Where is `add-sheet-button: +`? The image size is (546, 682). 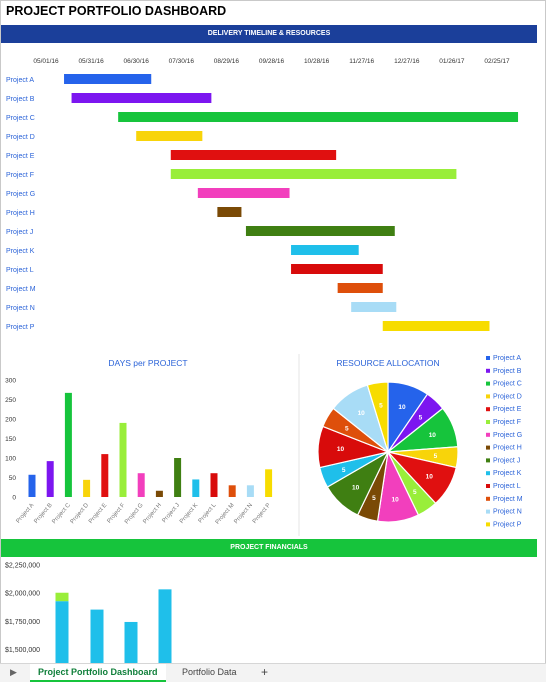 add-sheet-button: + is located at coordinates (265, 672).